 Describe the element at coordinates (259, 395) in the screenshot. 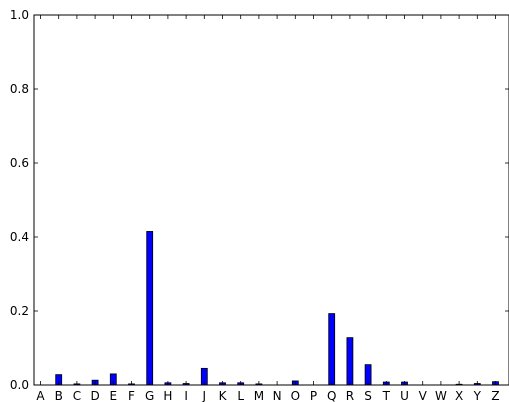

I see `x-tick-label-m: M` at that location.